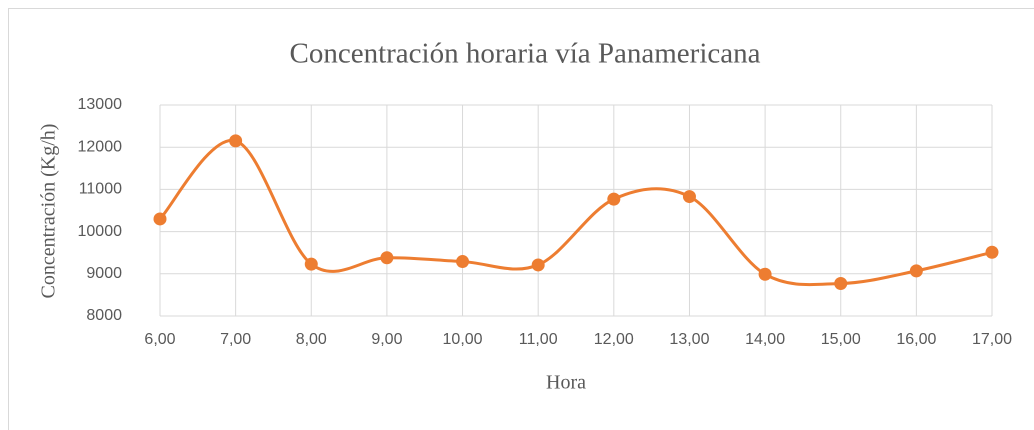 This screenshot has width=1034, height=430. I want to click on x-tick-label: 13,00, so click(689, 339).